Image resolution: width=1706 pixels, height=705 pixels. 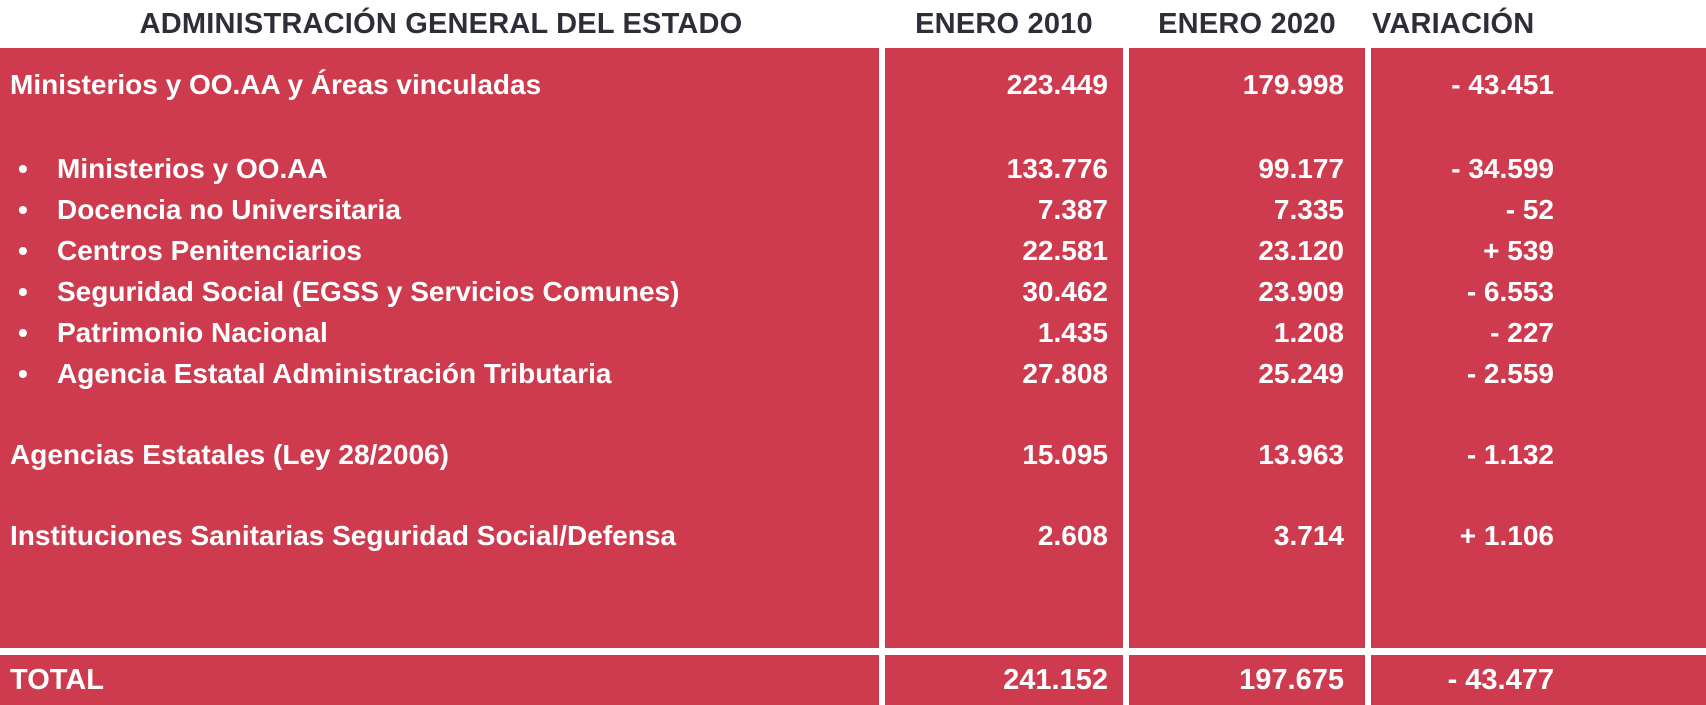 I want to click on table-row: • Centros Penitenciarios 22.581 23.120 + 539, so click(x=853, y=250).